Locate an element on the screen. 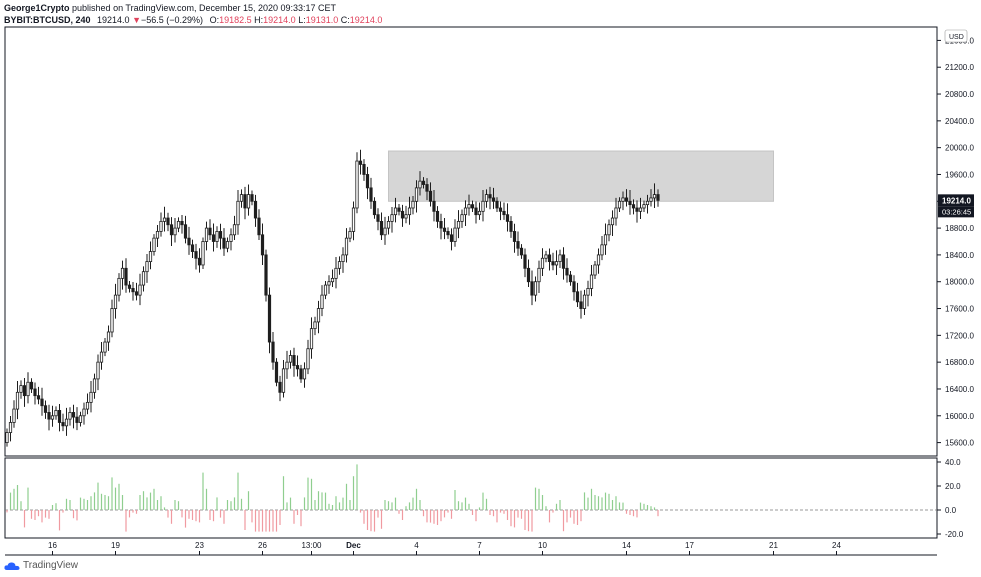  brand-name: TradingView is located at coordinates (51, 565).